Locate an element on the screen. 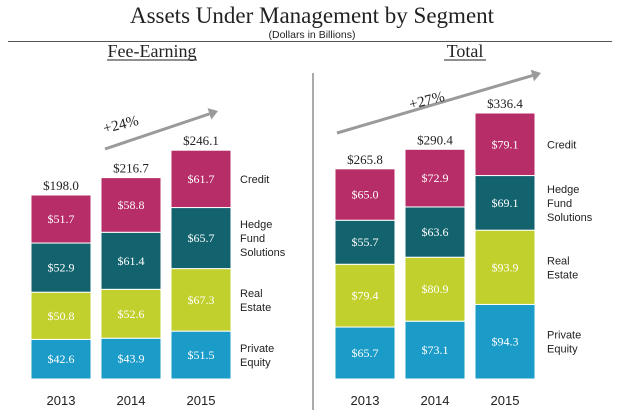 This screenshot has width=624, height=420. bar-value-label: $43.9 is located at coordinates (131, 359).